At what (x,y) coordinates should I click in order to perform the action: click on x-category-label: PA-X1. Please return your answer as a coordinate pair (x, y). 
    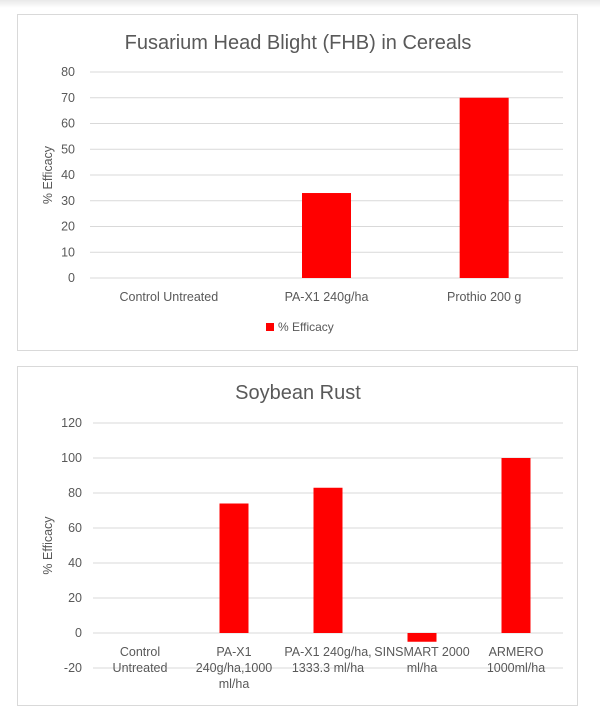
    Looking at the image, I should click on (233, 652).